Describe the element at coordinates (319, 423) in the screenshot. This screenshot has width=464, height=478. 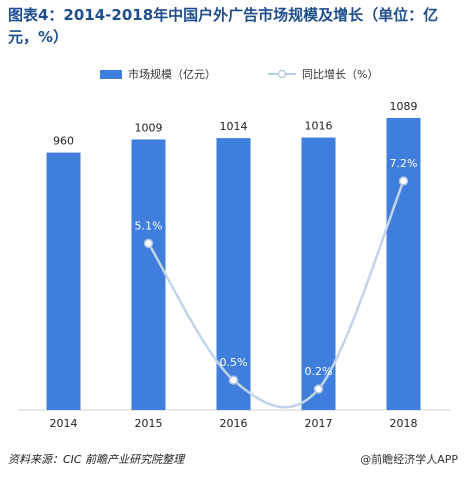
I see `x-tick-label: 2017` at that location.